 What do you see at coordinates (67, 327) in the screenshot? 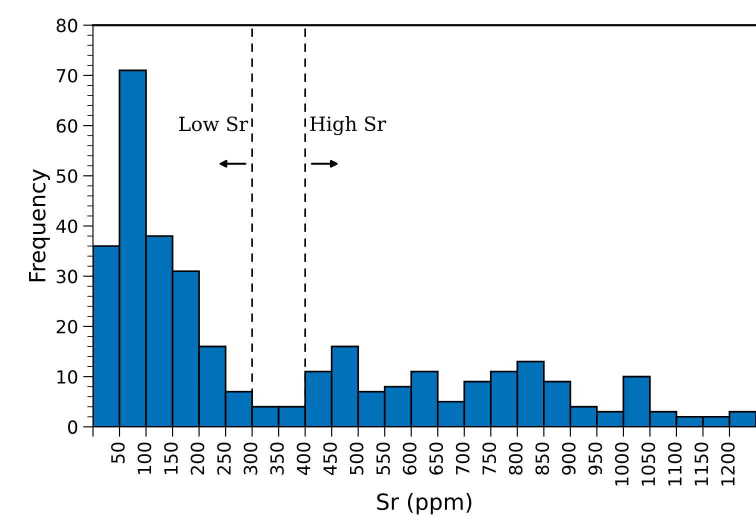
I see `y-tick-label: 20` at bounding box center [67, 327].